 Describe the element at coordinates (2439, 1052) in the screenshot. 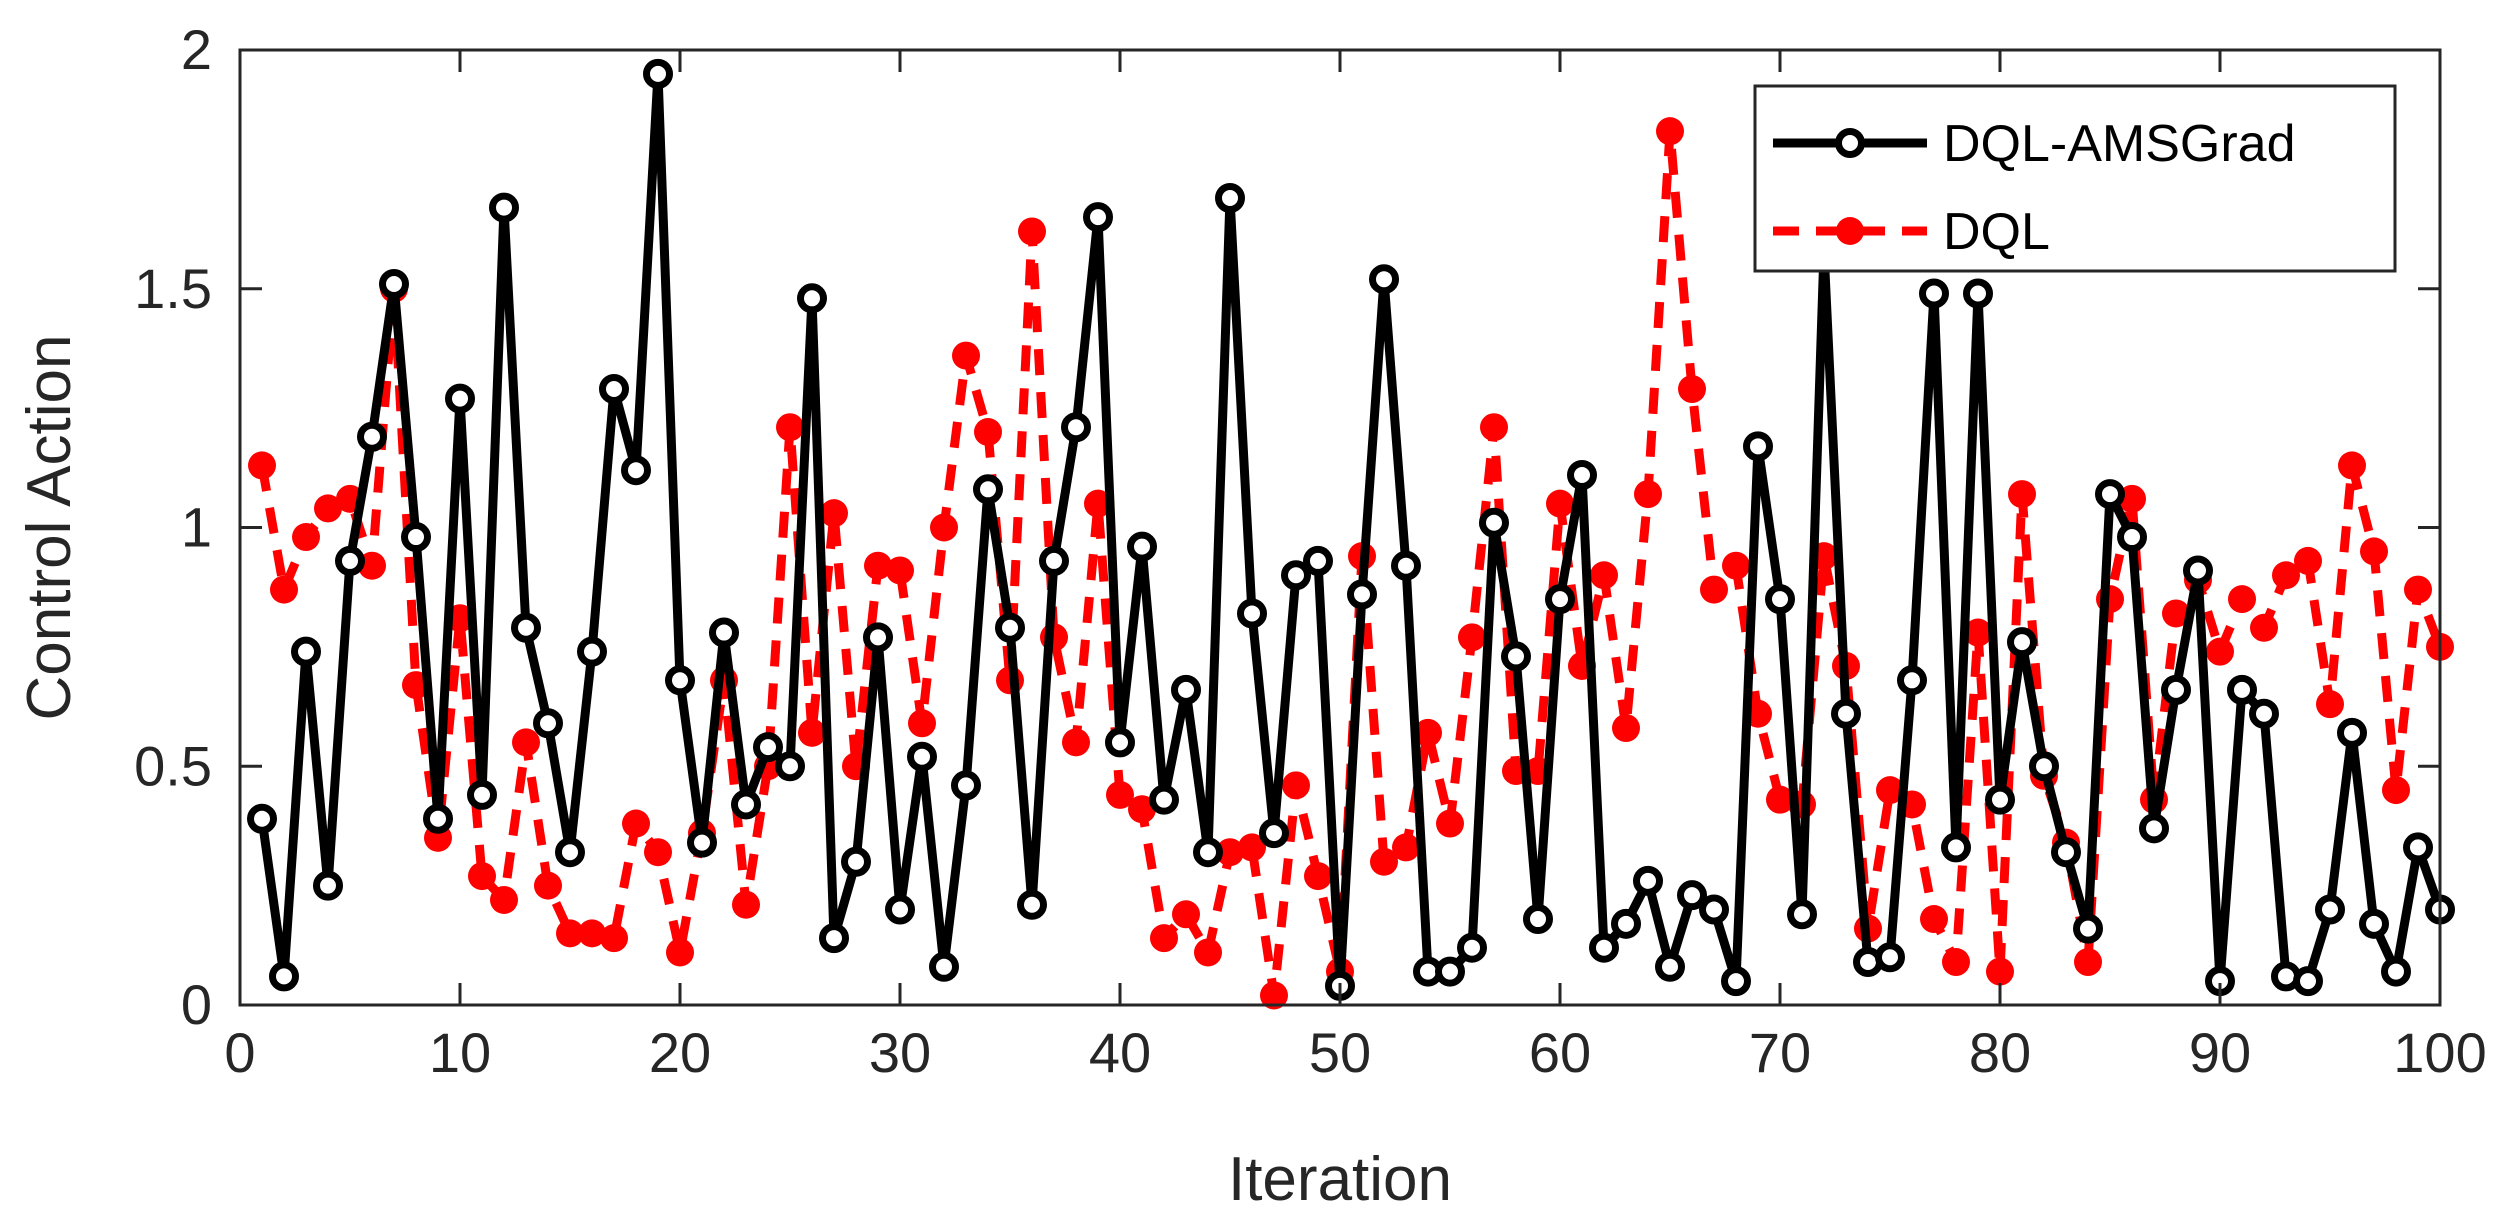

I see `x-tick-label: 100` at that location.